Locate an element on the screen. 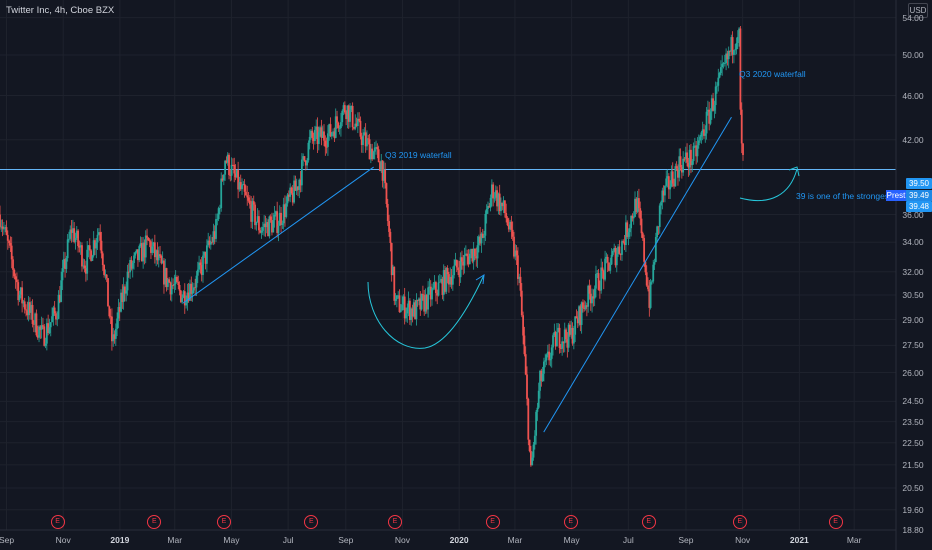 The image size is (932, 550). annotation-q3-2019: Q3 2019 waterfall is located at coordinates (418, 155).